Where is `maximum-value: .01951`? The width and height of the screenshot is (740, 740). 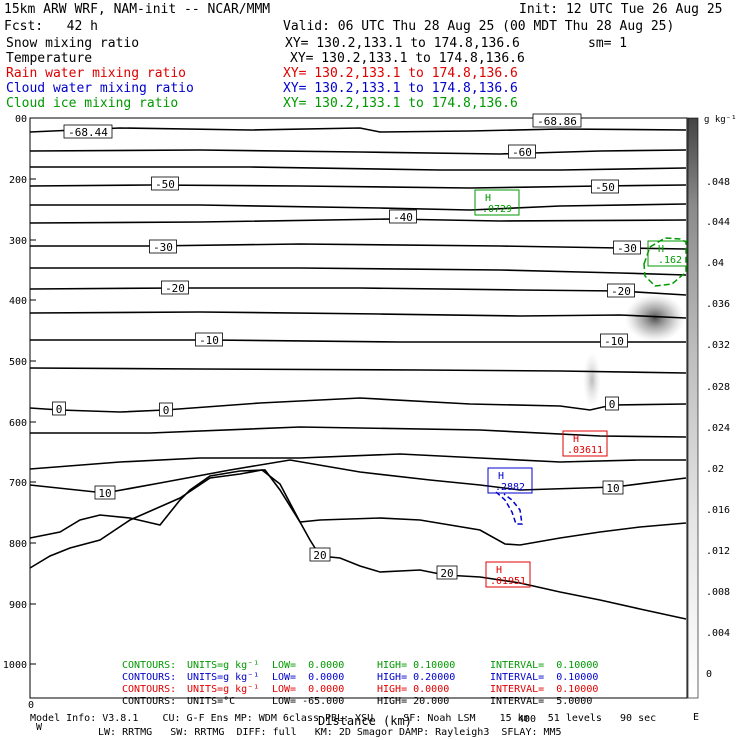
maximum-value: .01951 is located at coordinates (508, 581).